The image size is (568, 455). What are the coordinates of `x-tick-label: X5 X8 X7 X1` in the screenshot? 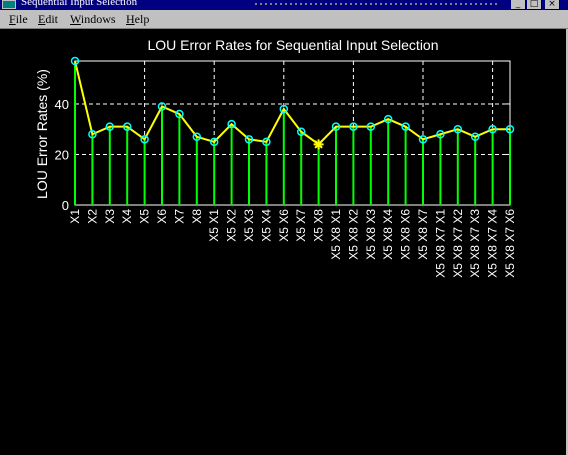 It's located at (440, 243).